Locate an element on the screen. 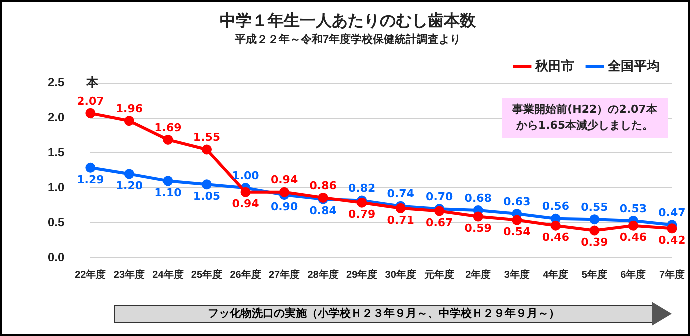 Image resolution: width=690 pixels, height=336 pixels. data-label: 0.59 is located at coordinates (478, 229).